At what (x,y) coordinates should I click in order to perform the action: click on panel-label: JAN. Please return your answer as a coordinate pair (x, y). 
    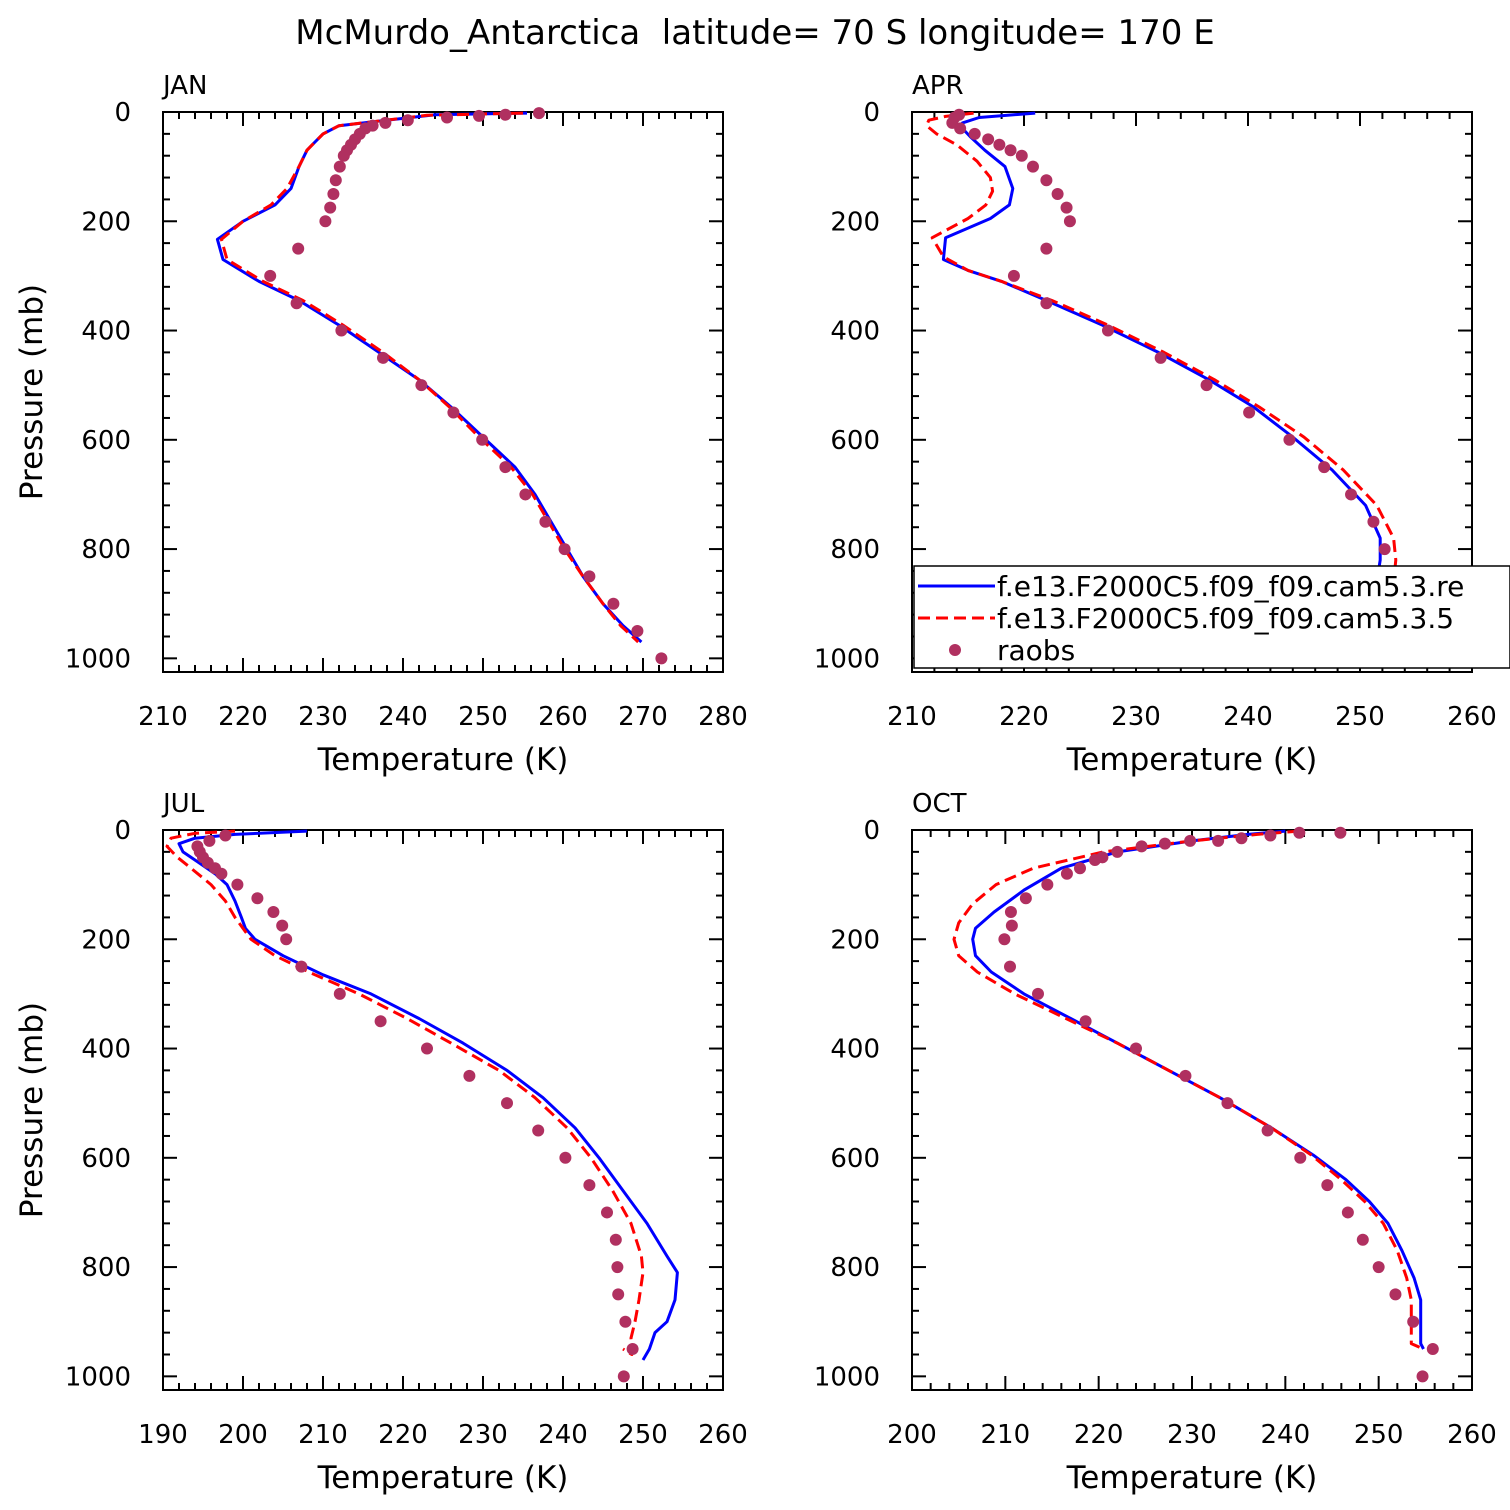
    Looking at the image, I should click on (184, 86).